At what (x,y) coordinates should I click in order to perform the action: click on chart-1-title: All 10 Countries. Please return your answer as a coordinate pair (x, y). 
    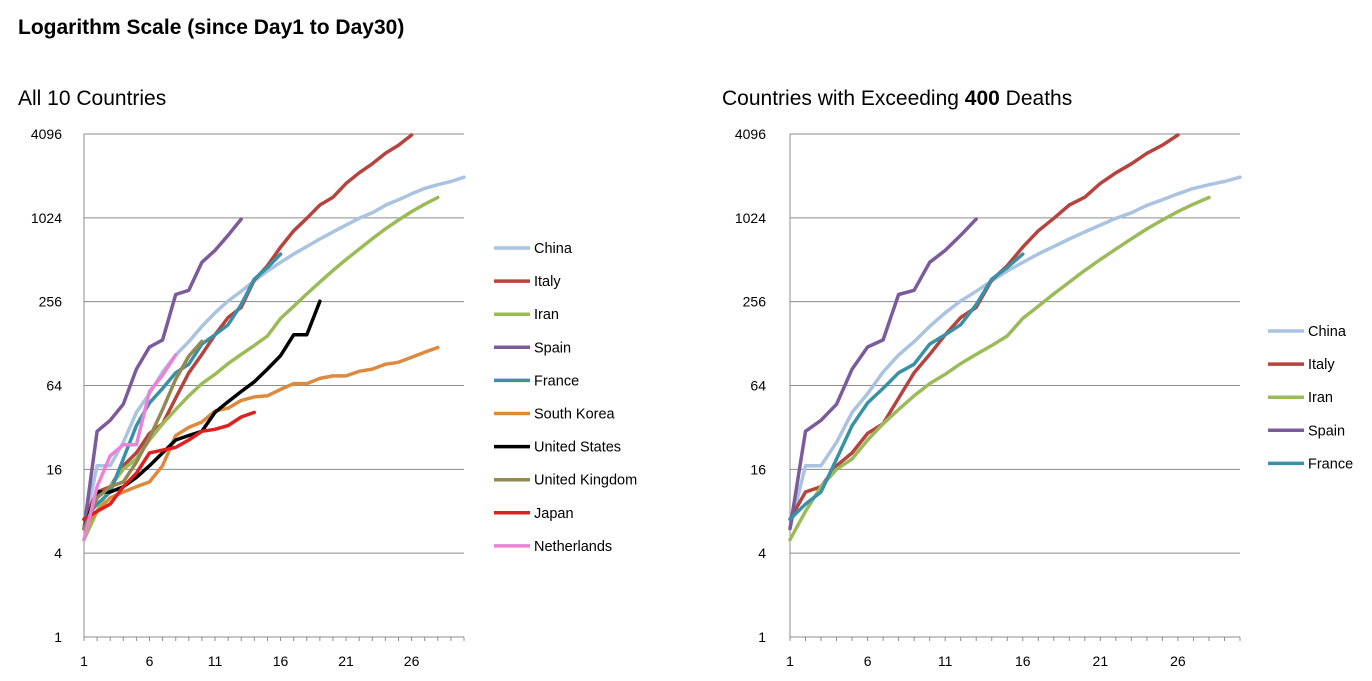
    Looking at the image, I should click on (92, 98).